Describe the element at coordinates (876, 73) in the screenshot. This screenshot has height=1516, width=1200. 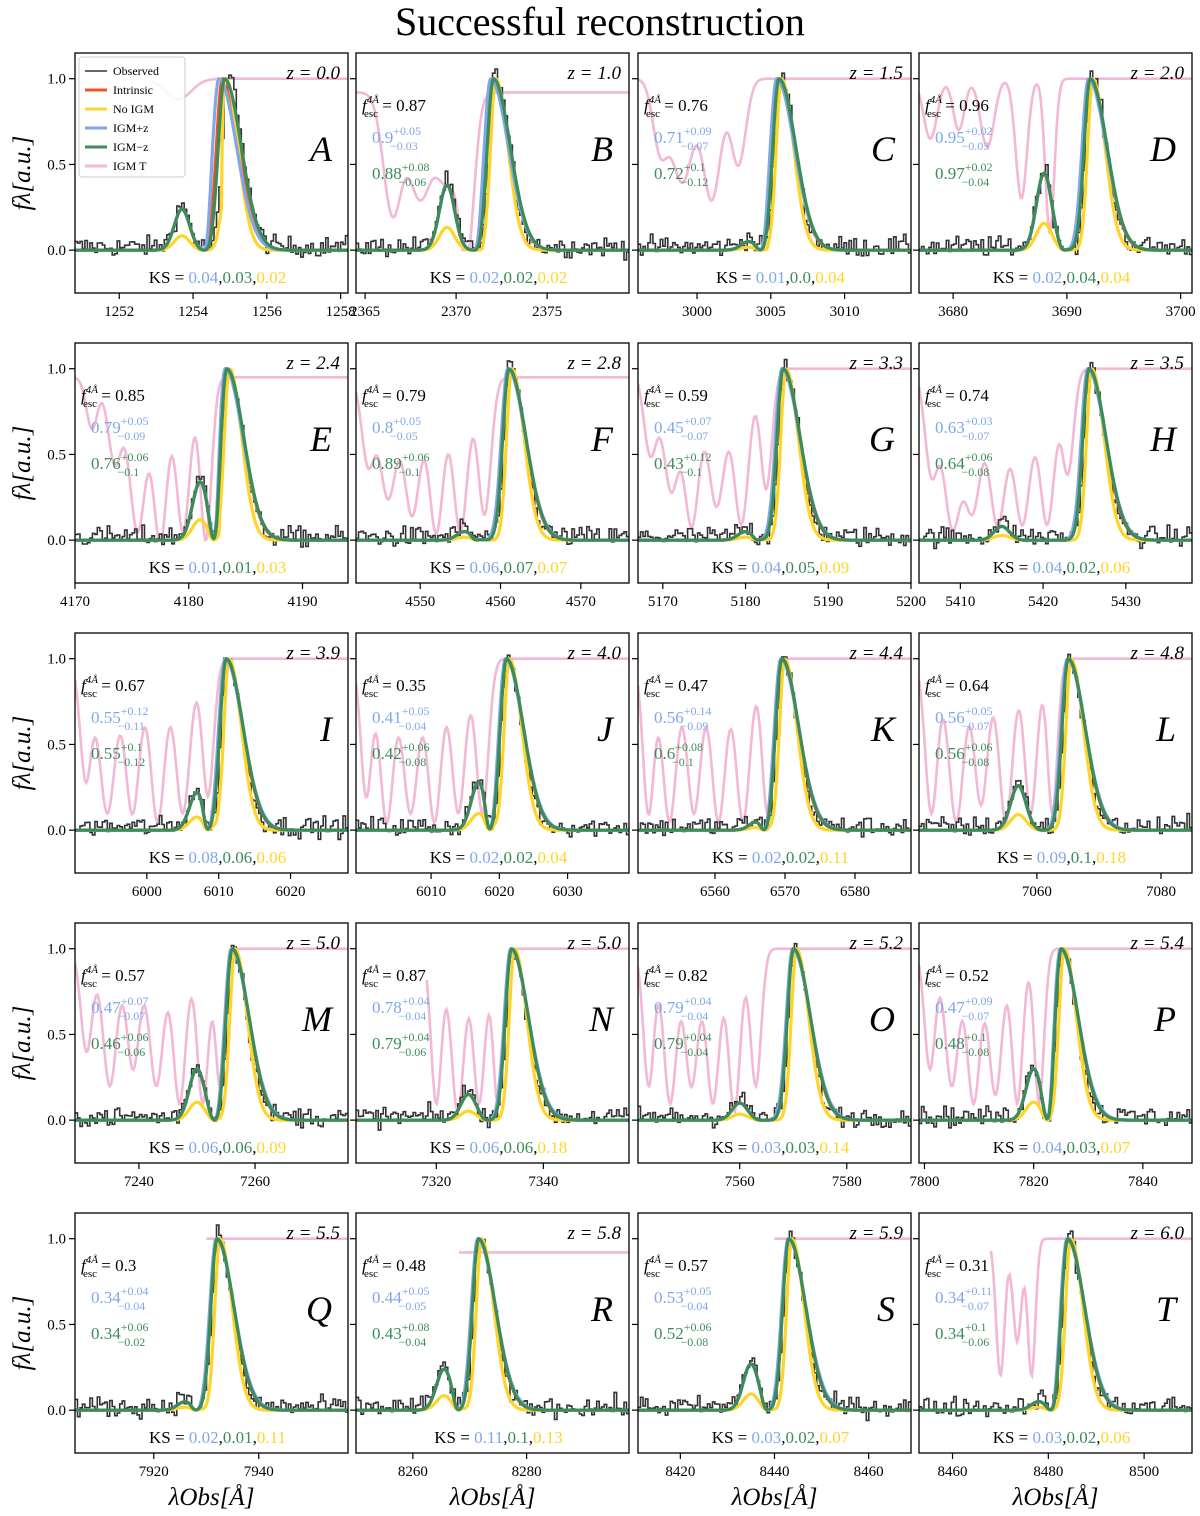
I see `redshift-label: z = 1.5` at that location.